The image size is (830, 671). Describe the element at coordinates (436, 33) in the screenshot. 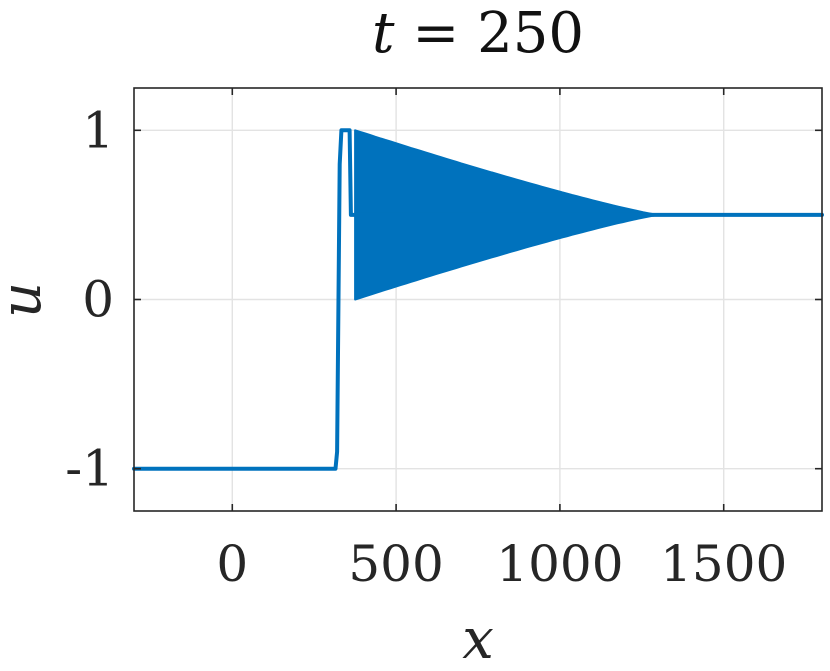

I see `chart-title-equals: =` at that location.